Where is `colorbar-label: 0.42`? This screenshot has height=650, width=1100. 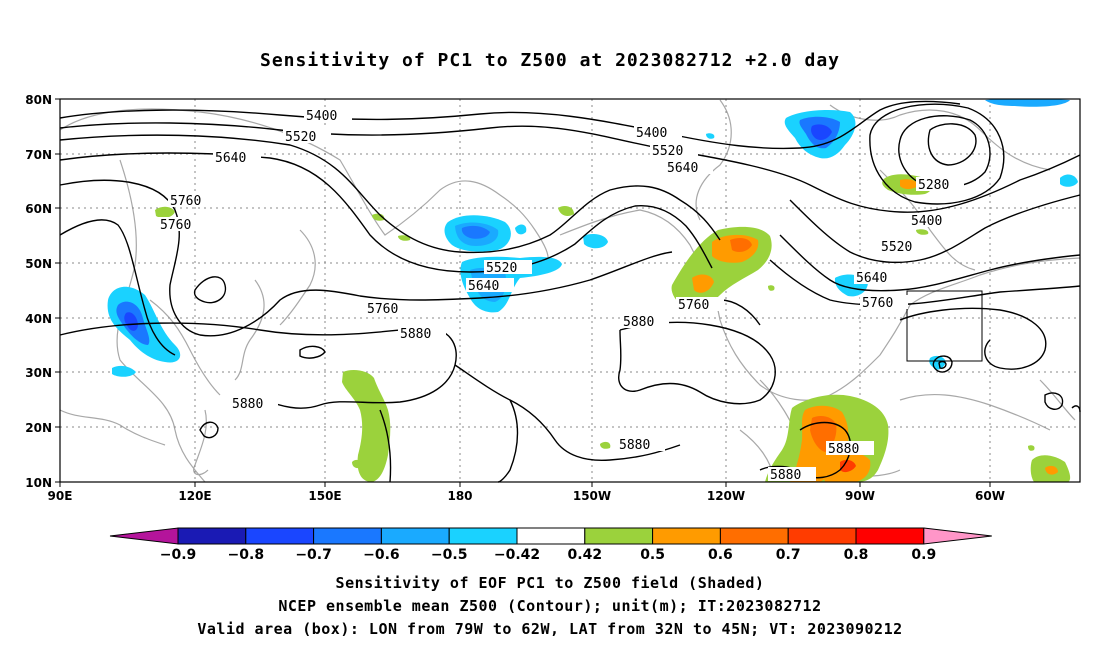 colorbar-label: 0.42 is located at coordinates (585, 555).